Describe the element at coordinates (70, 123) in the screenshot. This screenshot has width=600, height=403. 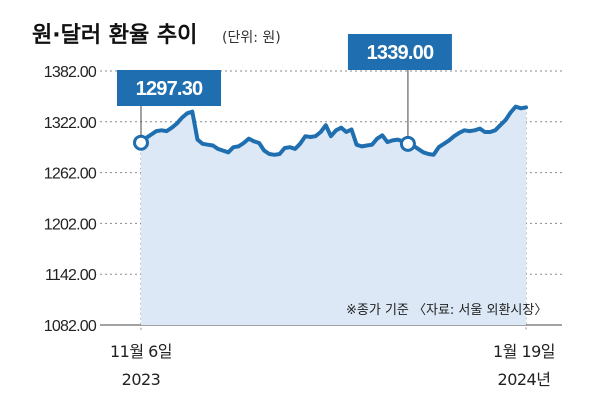
I see `y-tick-label: 1322.00` at that location.